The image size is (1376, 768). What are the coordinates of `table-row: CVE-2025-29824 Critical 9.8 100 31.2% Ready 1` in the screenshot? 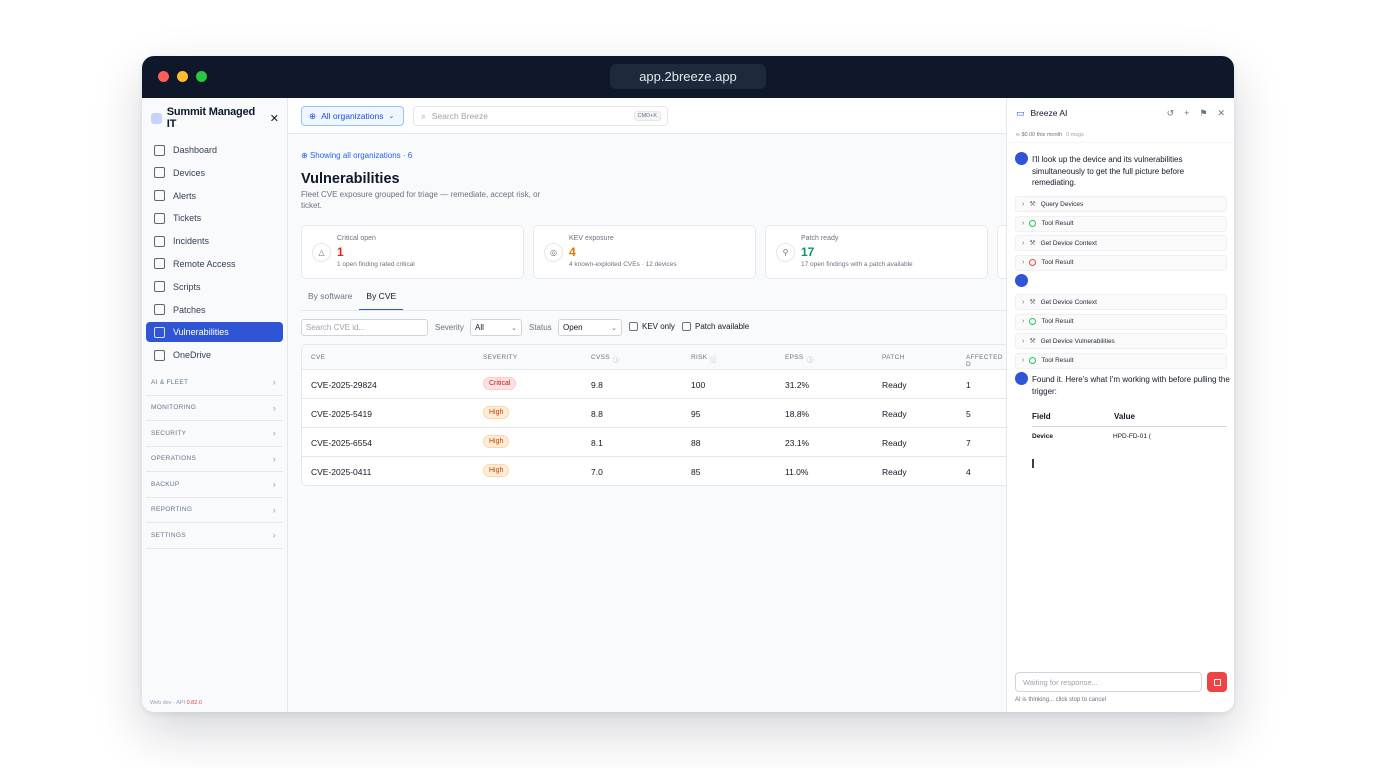 It's located at (654, 384).